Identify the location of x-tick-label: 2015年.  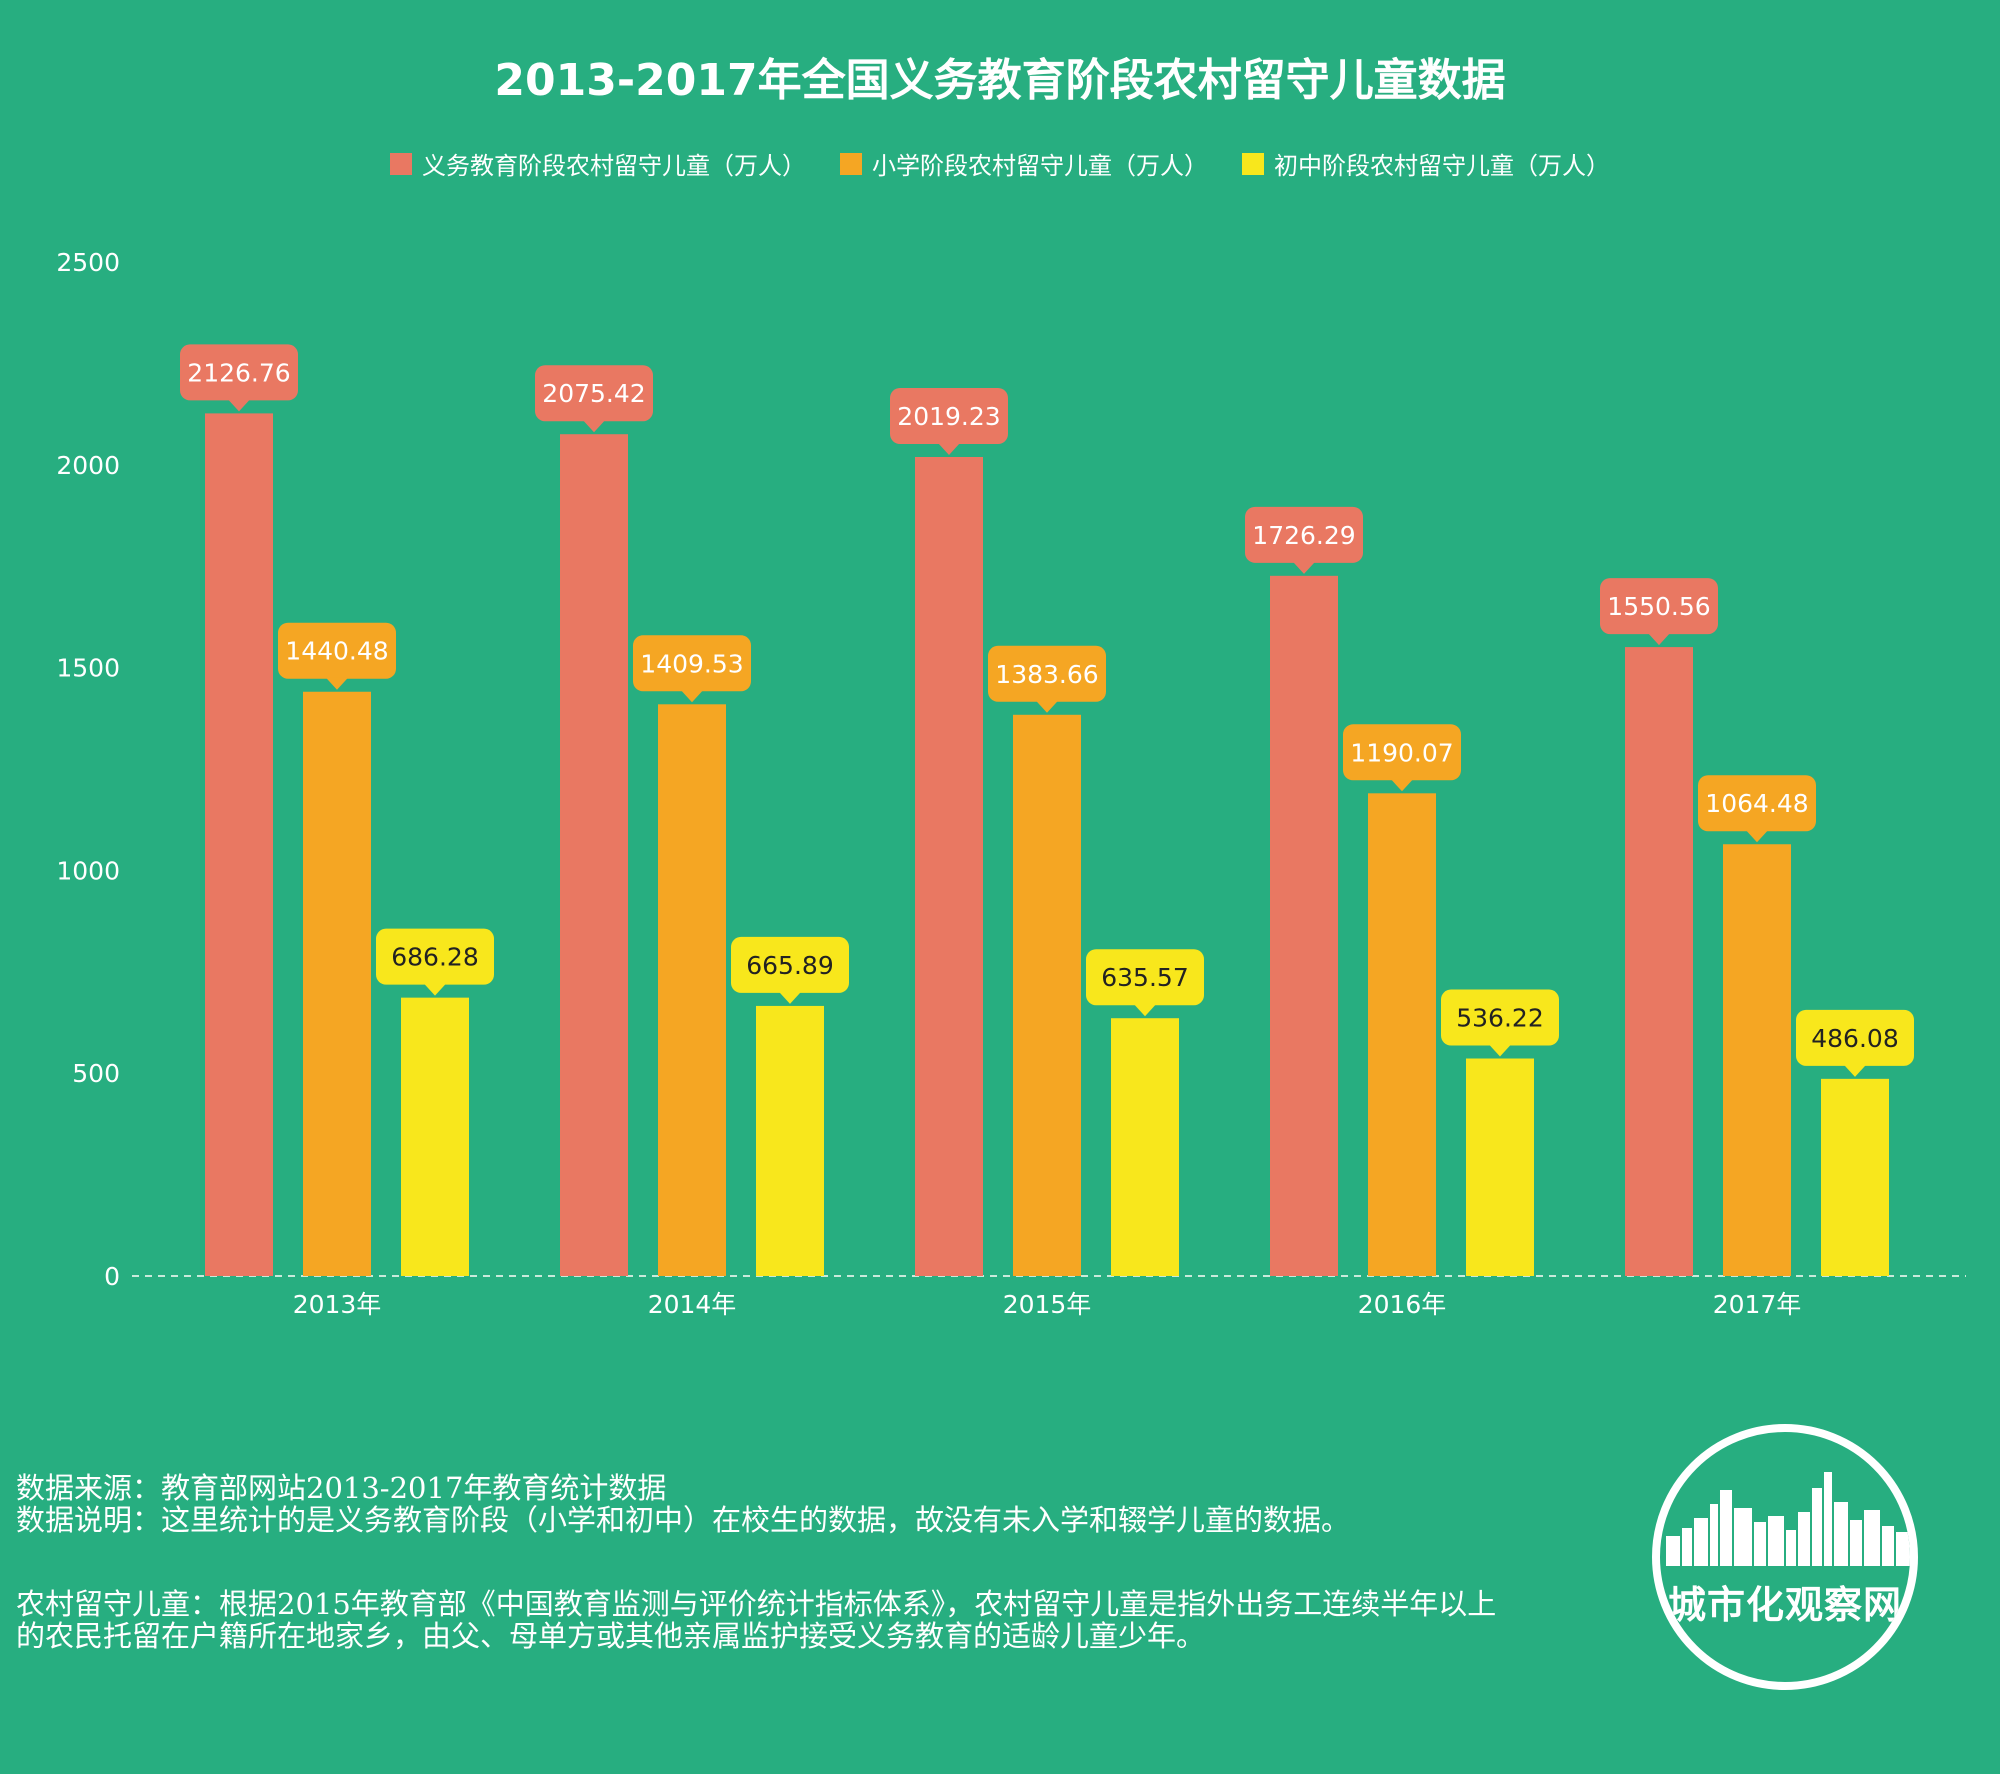
(1047, 1304).